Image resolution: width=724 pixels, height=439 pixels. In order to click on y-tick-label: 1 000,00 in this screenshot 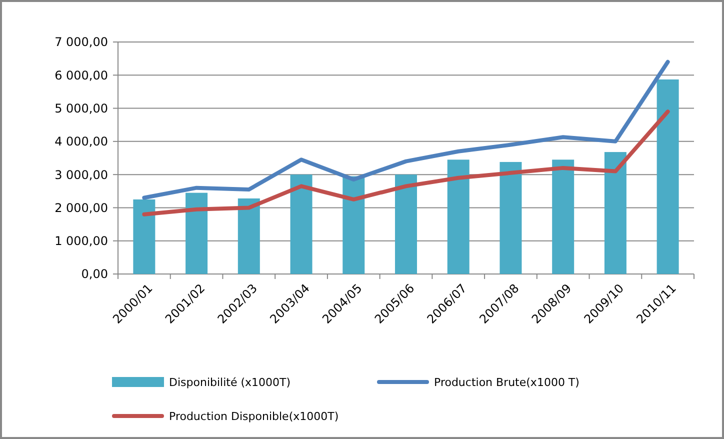, I will do `click(81, 241)`.